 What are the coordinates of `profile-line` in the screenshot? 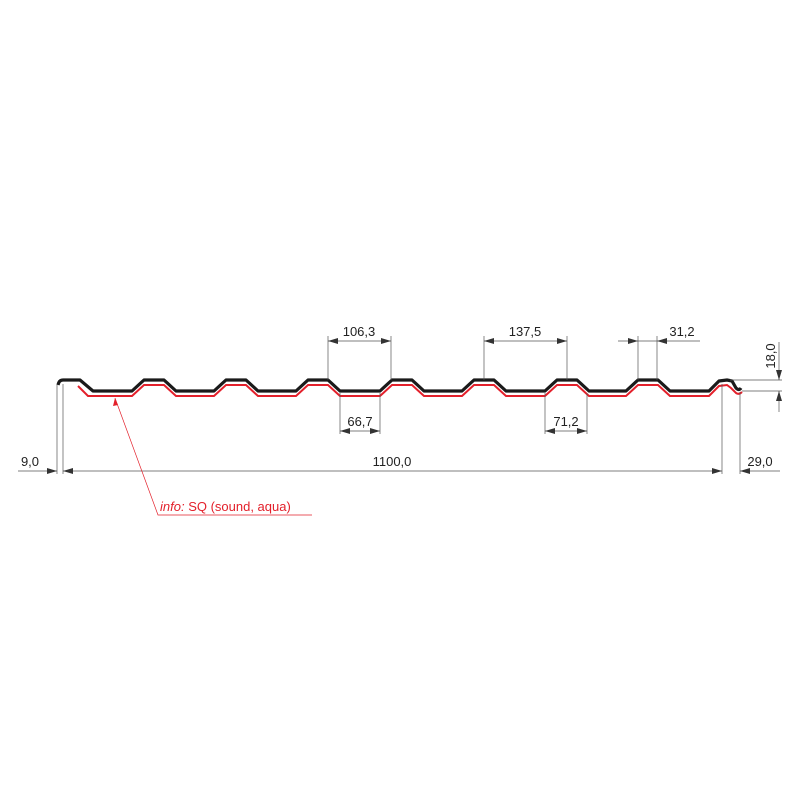 It's located at (399, 385).